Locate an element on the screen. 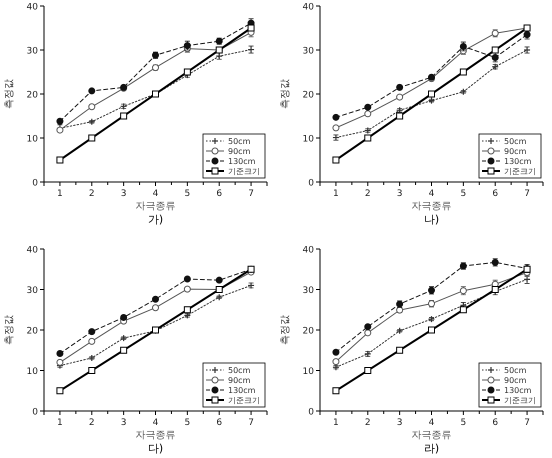 This screenshot has width=552, height=458. text: 다) is located at coordinates (156, 448).